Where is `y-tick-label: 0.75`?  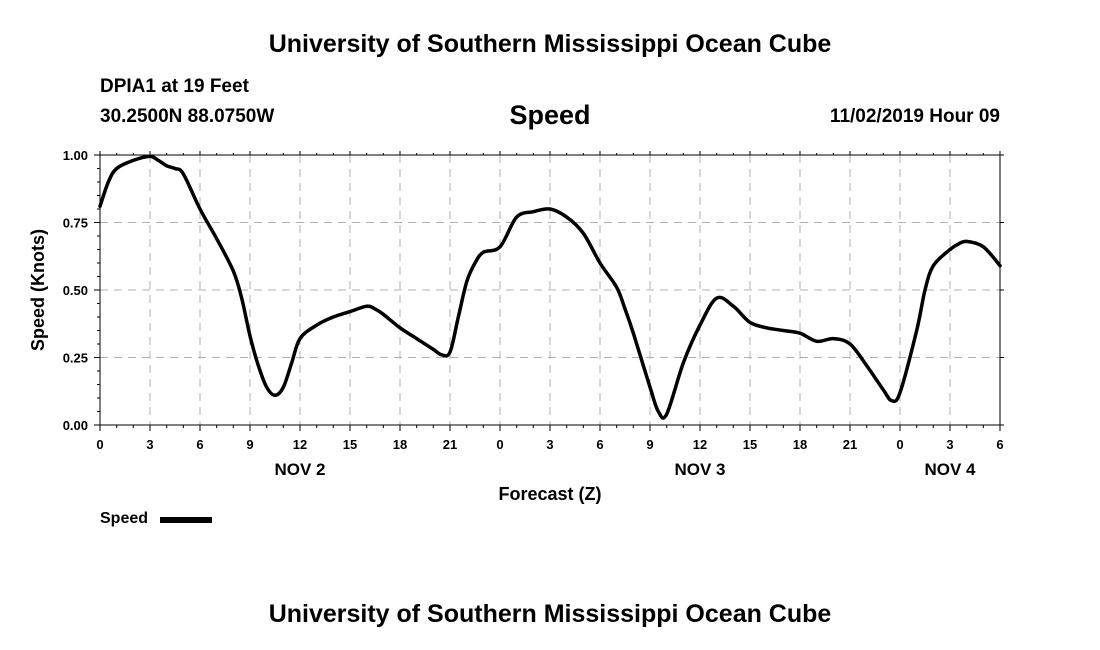 y-tick-label: 0.75 is located at coordinates (75, 223).